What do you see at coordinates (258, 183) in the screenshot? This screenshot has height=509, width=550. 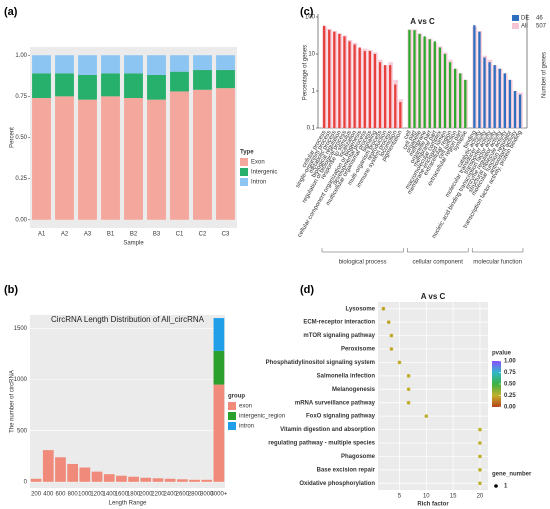 I see `legend-label: Intron` at bounding box center [258, 183].